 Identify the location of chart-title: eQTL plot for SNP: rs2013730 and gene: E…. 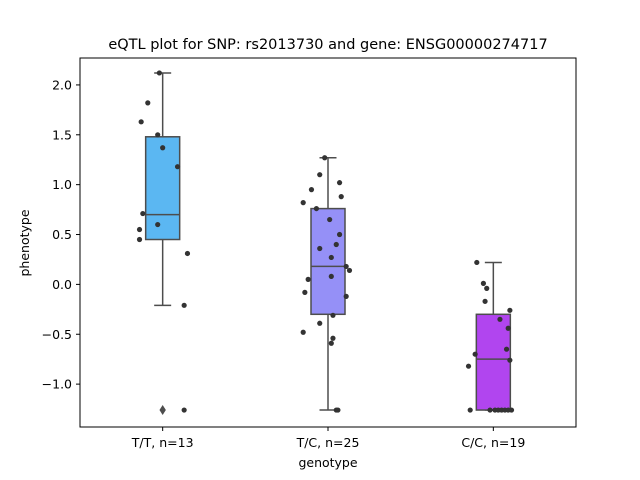
(327, 45).